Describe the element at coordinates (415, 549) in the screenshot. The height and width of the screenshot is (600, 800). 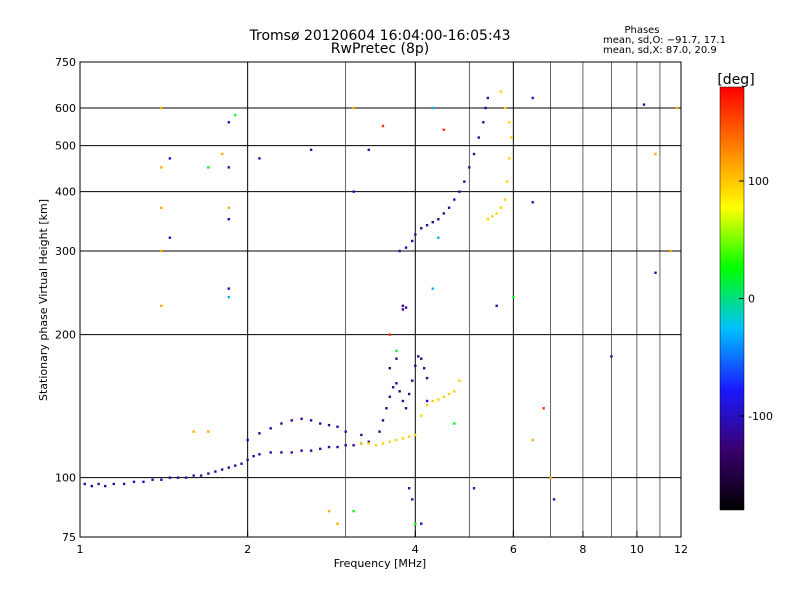
I see `x-tick-label: 4` at that location.